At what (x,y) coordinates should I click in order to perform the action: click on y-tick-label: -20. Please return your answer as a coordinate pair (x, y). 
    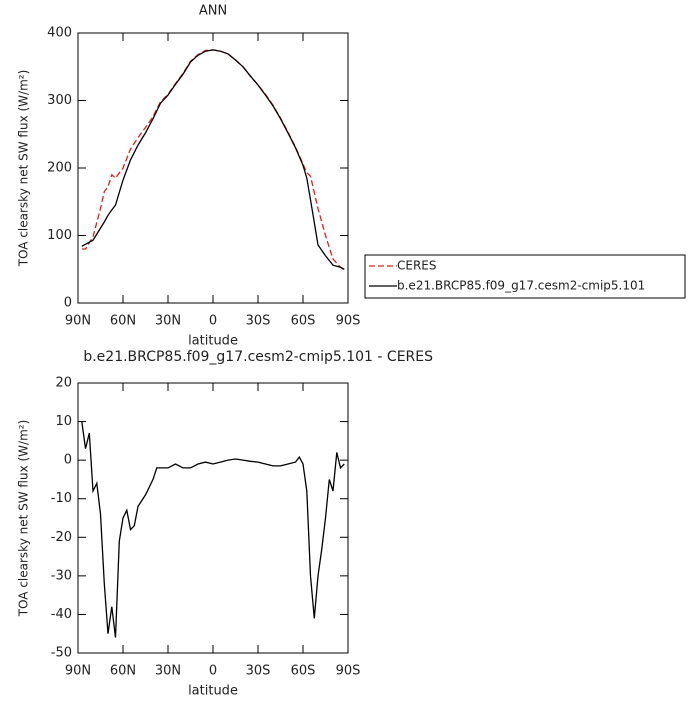
    Looking at the image, I should click on (61, 537).